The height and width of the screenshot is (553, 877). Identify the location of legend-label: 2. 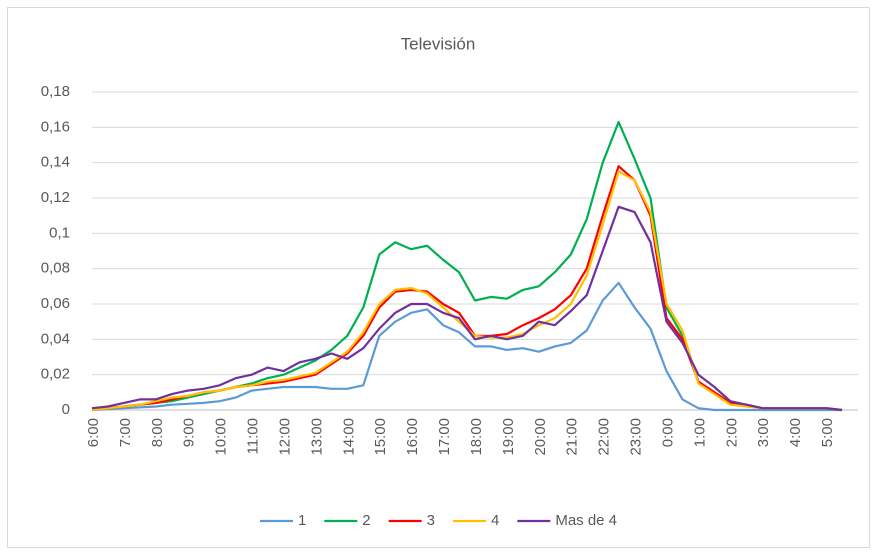
(366, 520).